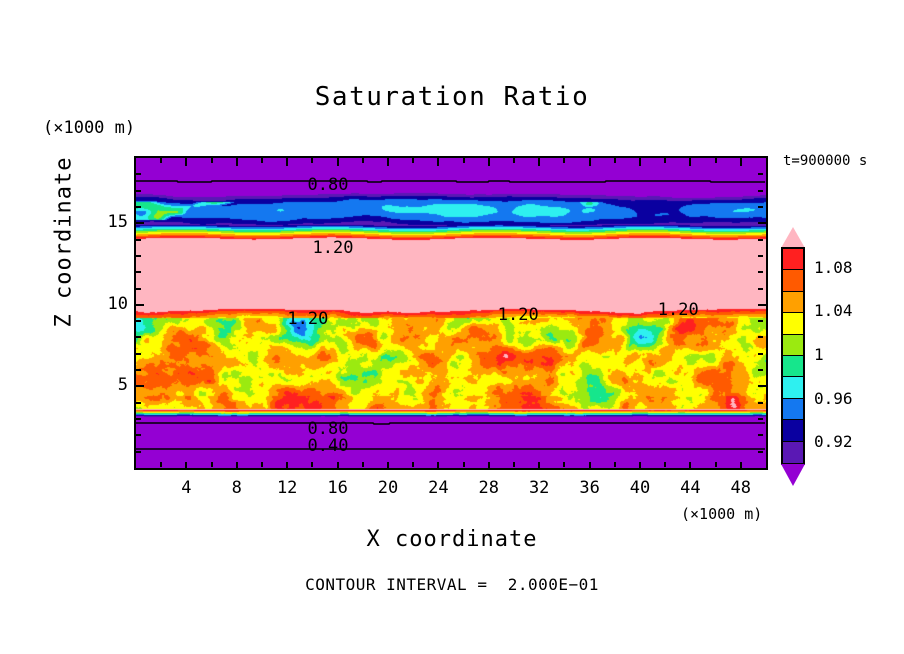  What do you see at coordinates (186, 488) in the screenshot?
I see `x-tick-label: 4` at bounding box center [186, 488].